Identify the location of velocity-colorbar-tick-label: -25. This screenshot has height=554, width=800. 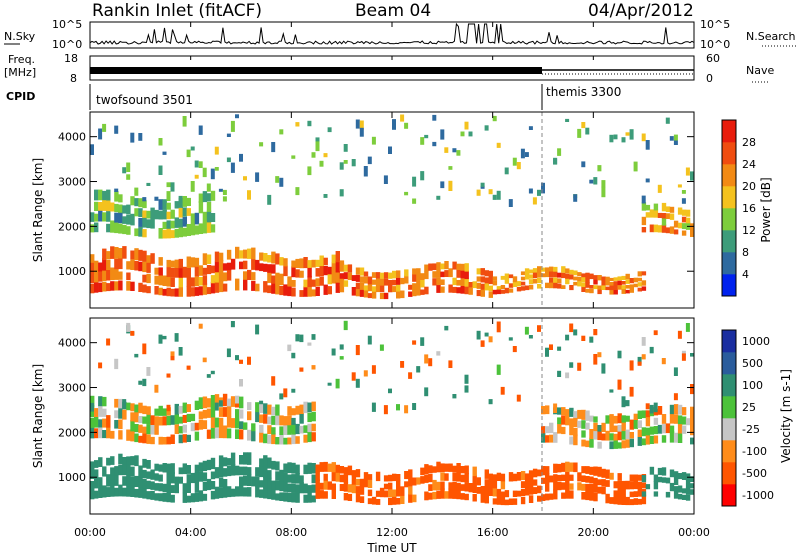
(751, 429).